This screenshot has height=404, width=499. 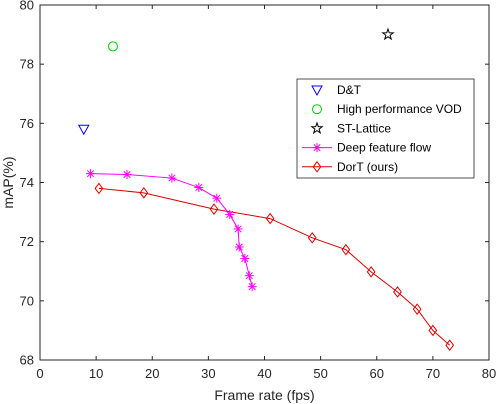 What do you see at coordinates (152, 373) in the screenshot?
I see `x-tick-label: 20` at bounding box center [152, 373].